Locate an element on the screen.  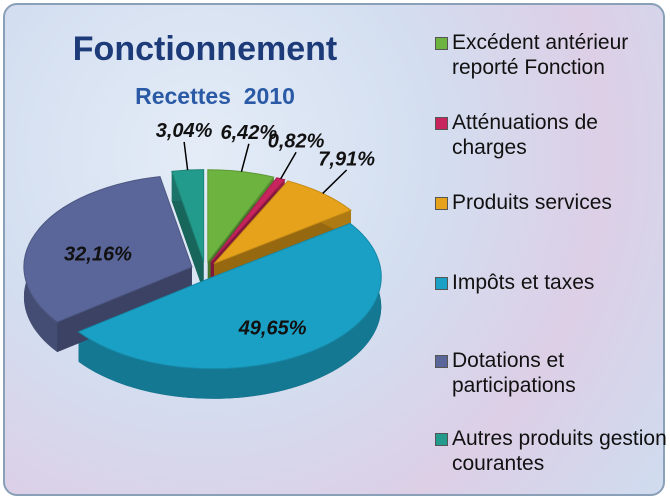
legend-item: Impôts et taxes is located at coordinates (551, 282).